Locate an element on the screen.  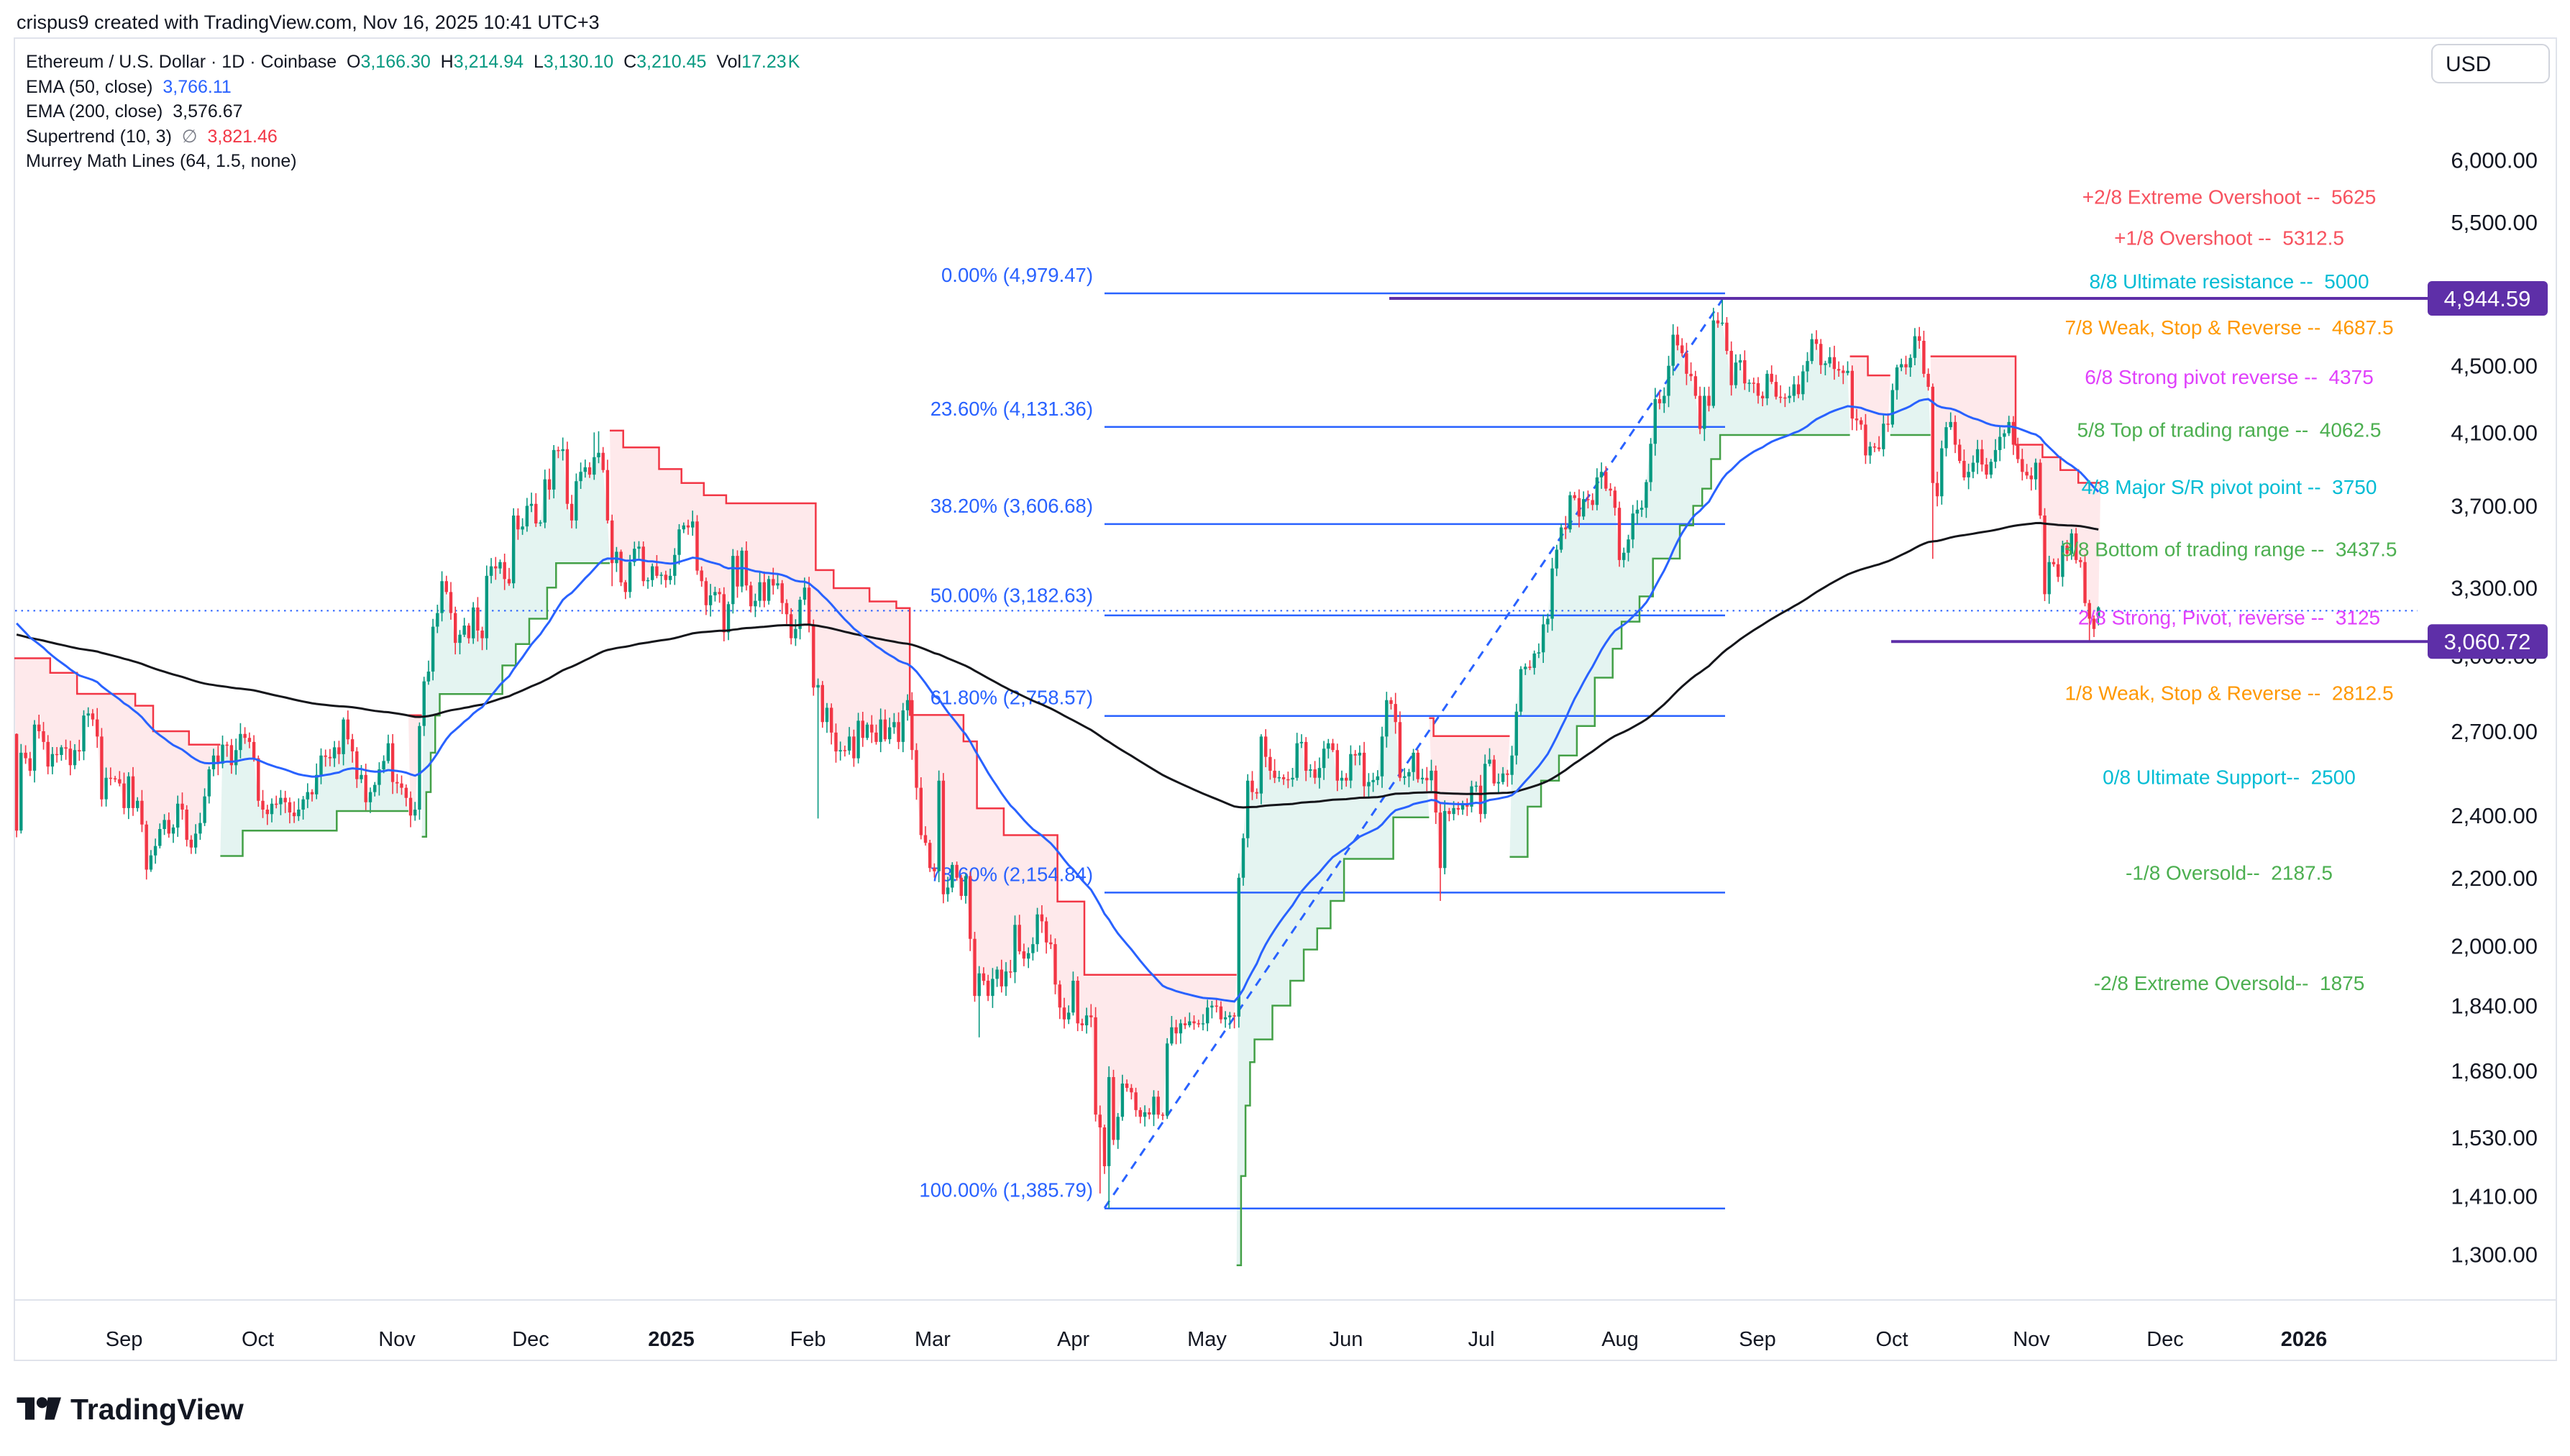
svg-text: 4,944.59 is located at coordinates (2487, 298).